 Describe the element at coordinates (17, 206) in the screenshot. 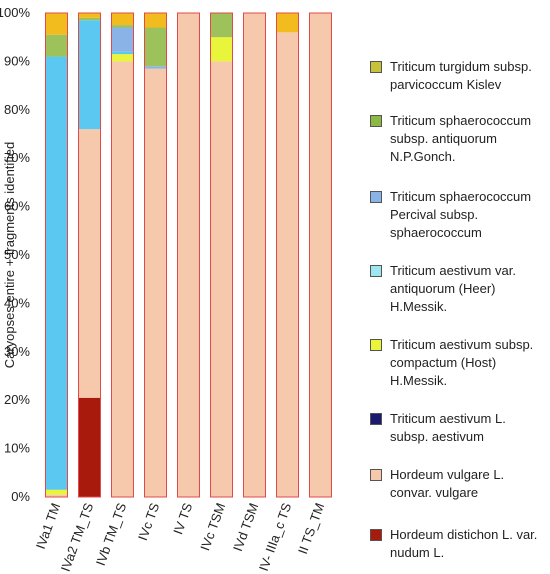

I see `y-tick-label: 60%` at that location.